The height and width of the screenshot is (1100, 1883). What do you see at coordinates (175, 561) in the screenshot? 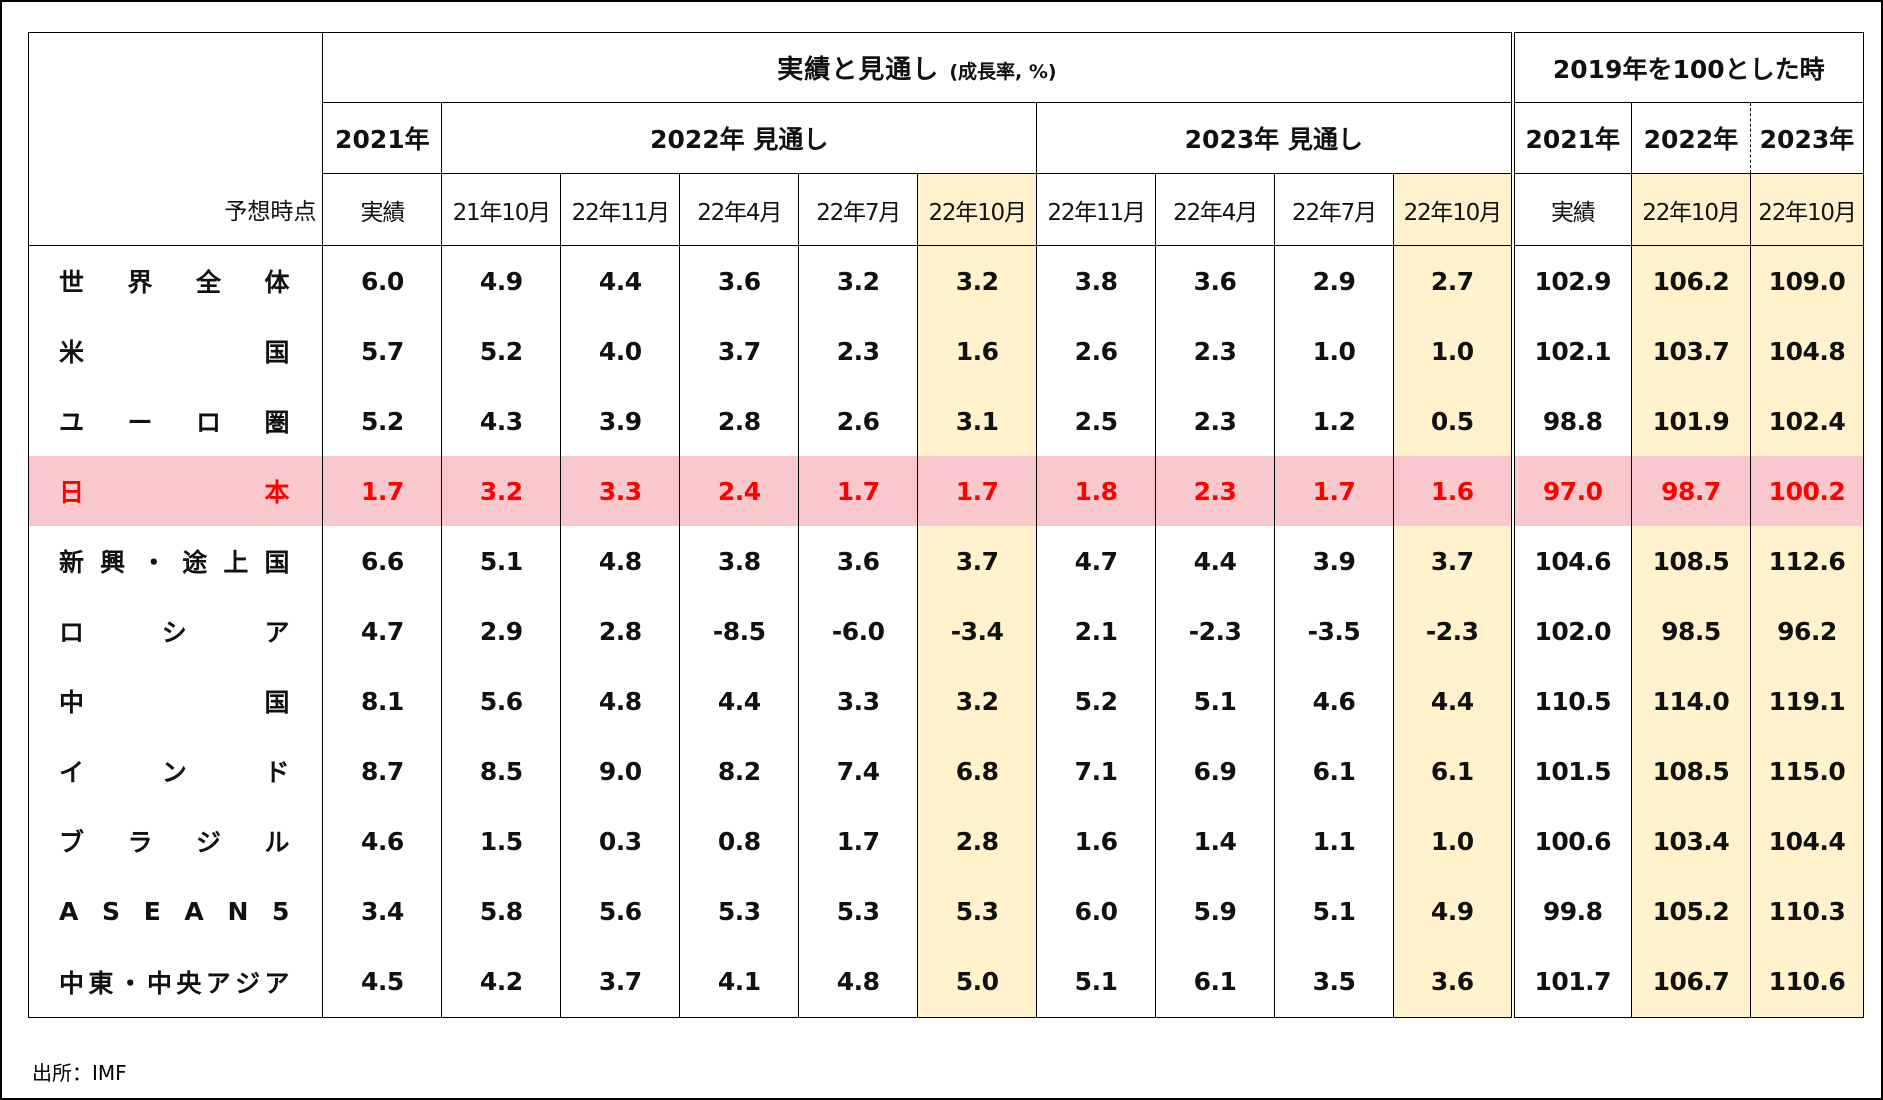
I see `country-name: 新興・途上国` at bounding box center [175, 561].